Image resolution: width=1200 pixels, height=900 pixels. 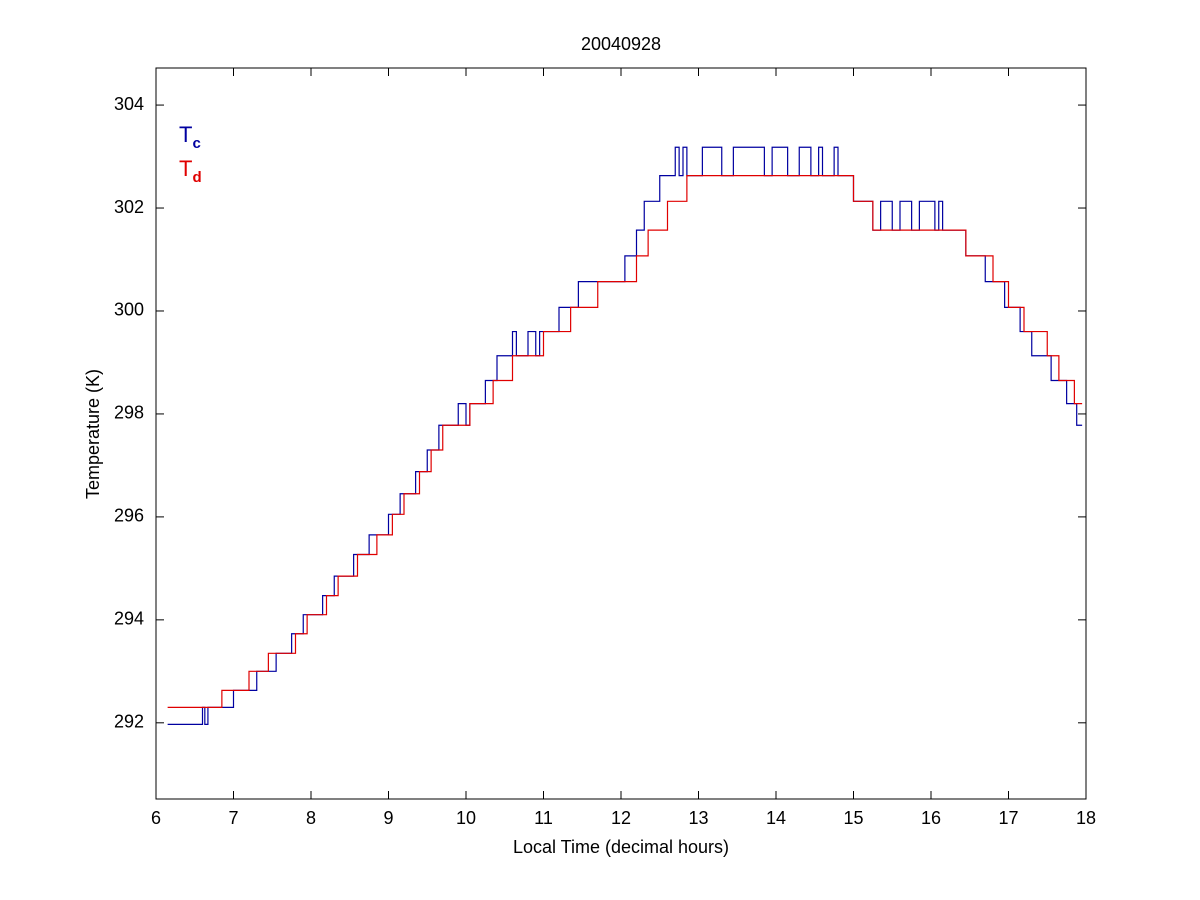 I want to click on y-tick-label: 298, so click(x=129, y=413).